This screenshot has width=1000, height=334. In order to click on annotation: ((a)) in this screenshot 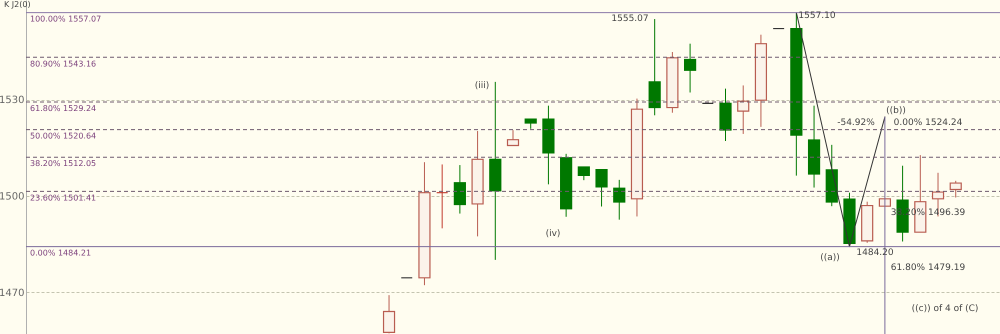, I will do `click(830, 258)`.